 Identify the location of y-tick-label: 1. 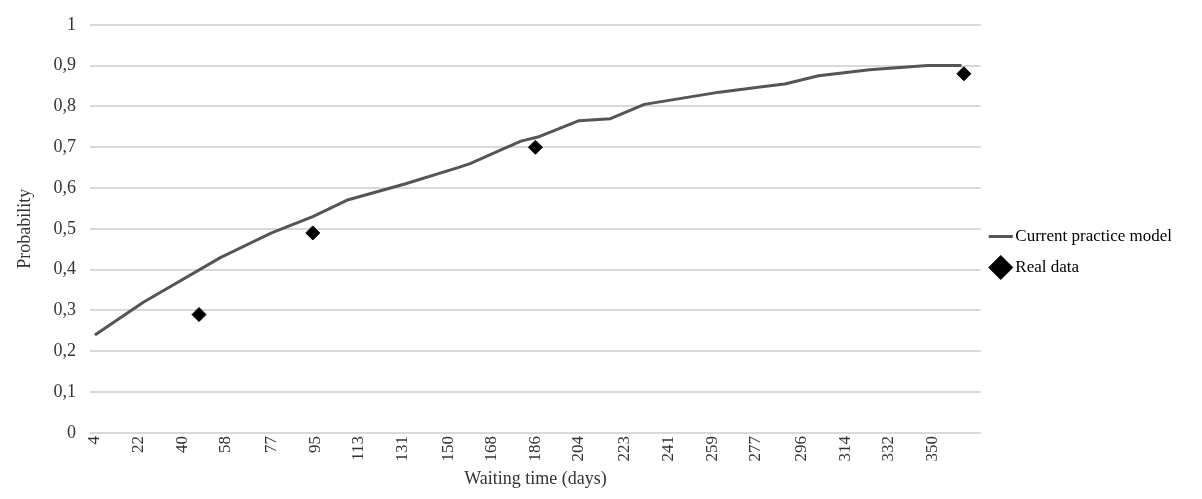
(72, 23).